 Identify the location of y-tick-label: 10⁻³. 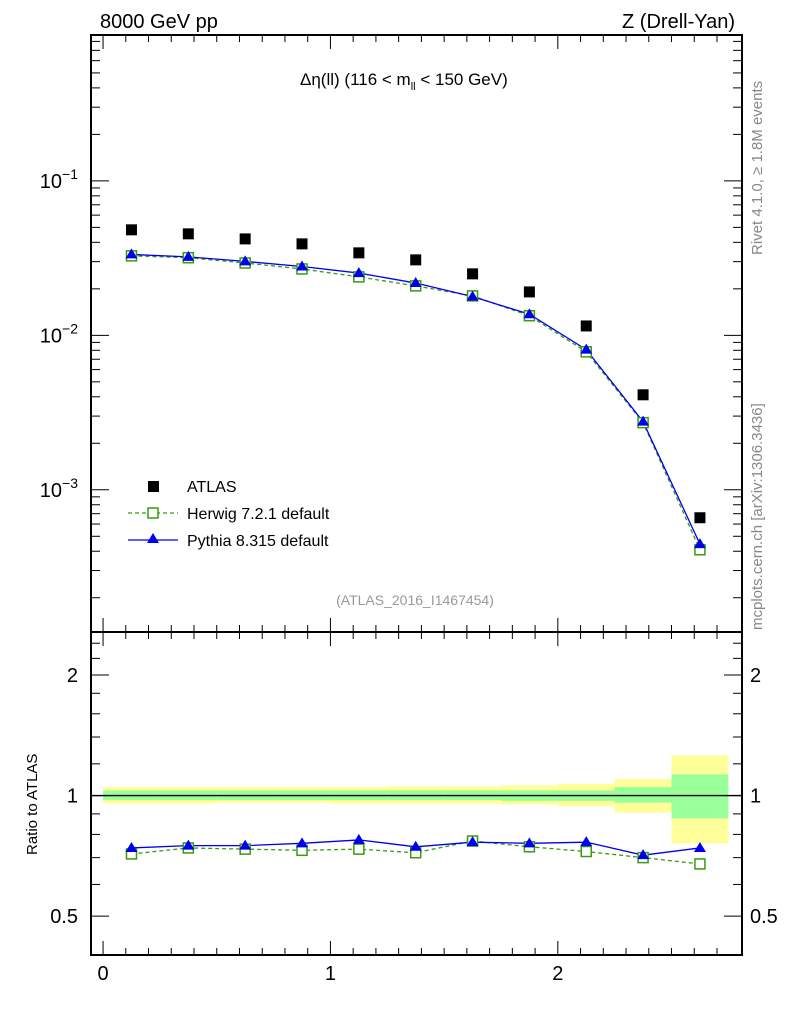
(59, 488).